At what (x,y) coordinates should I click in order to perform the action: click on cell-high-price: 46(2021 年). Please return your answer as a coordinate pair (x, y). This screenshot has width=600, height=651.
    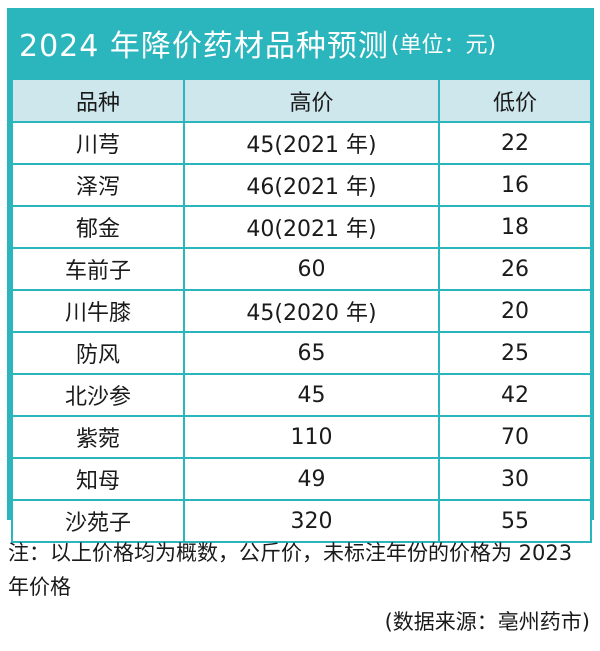
    Looking at the image, I should click on (311, 185).